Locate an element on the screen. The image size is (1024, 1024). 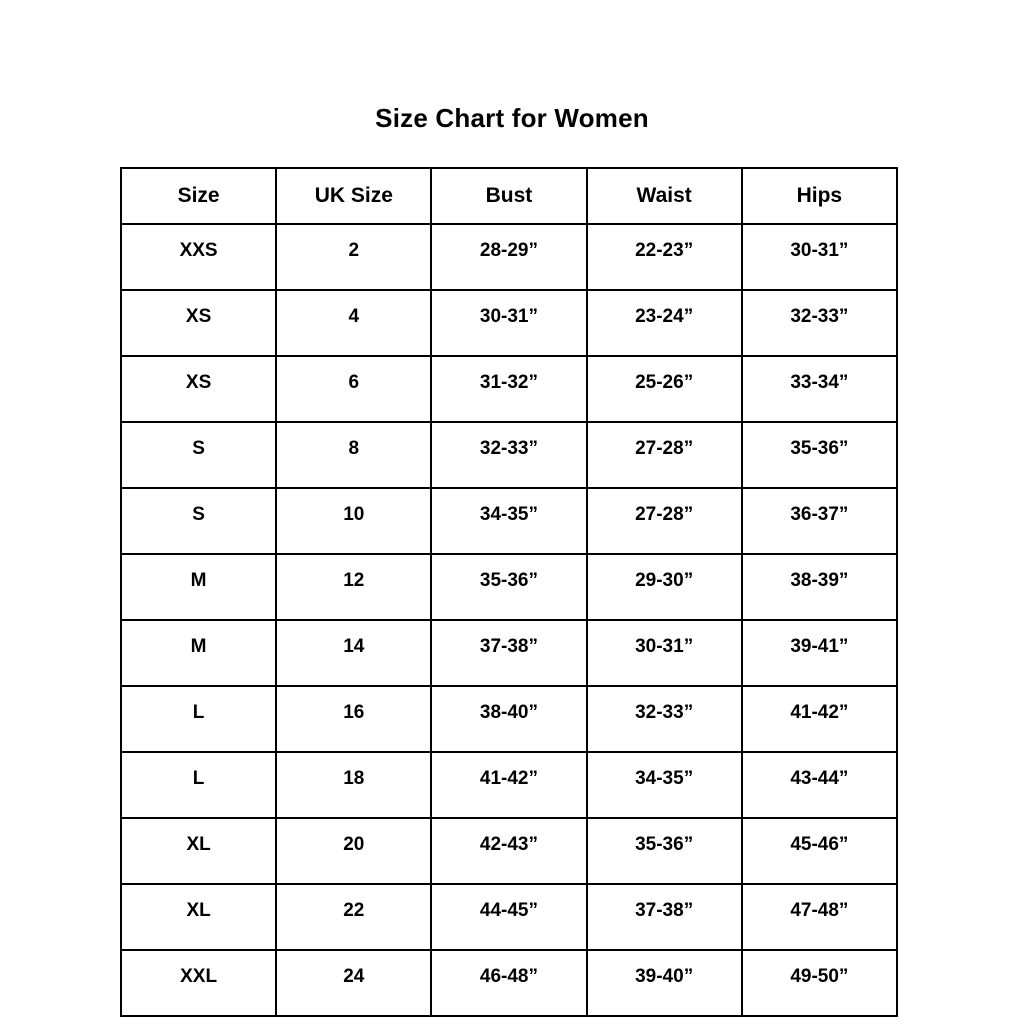
table-header: Size UK Size Bust Waist Hips is located at coordinates (509, 196).